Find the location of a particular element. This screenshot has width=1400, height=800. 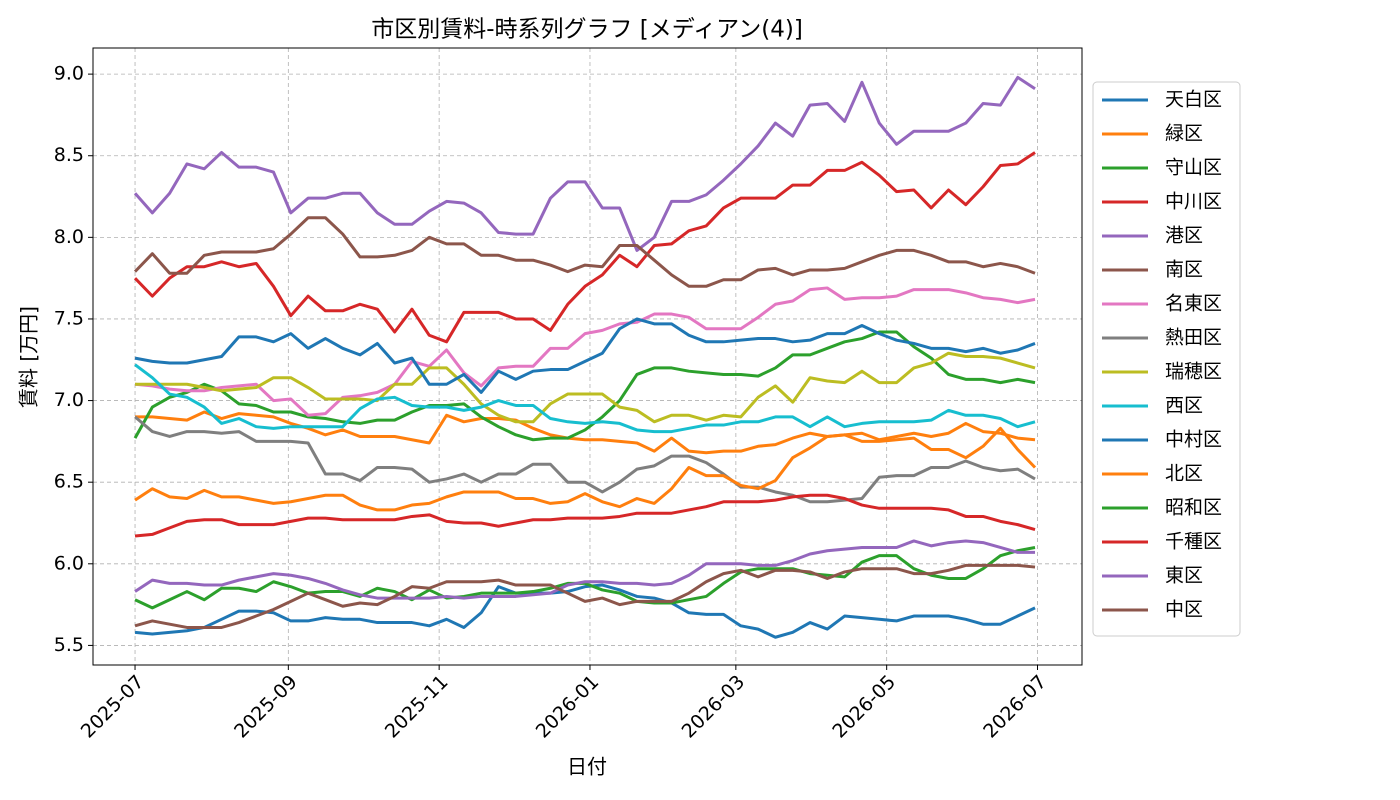

x-axis-label: 日付 is located at coordinates (587, 767).